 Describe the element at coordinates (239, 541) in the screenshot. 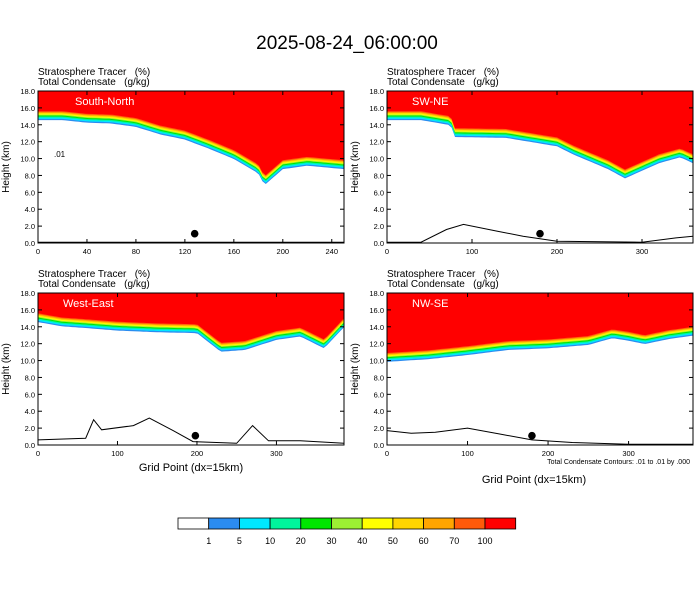

I see `colorbar-label: 5` at that location.